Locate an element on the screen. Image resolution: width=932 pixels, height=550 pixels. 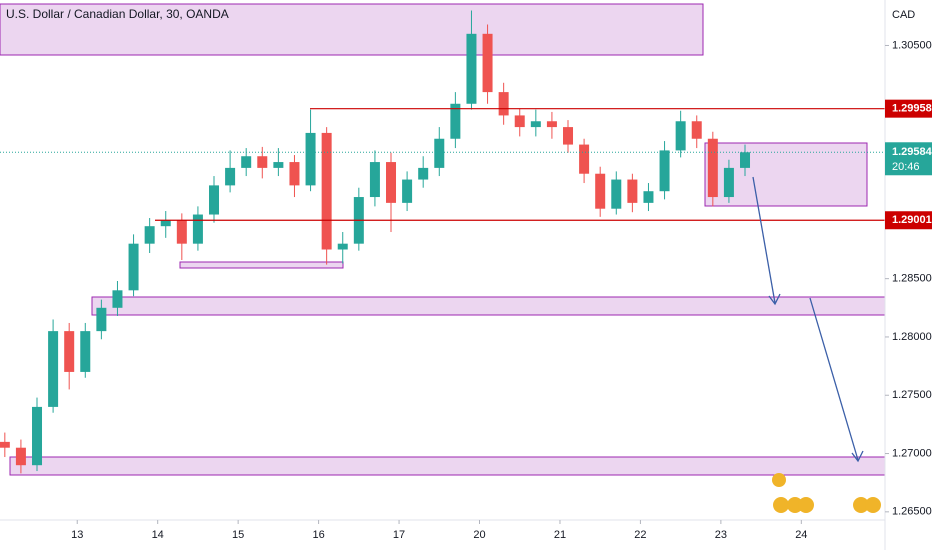
y-tick-label: 1.30500 is located at coordinates (912, 45).